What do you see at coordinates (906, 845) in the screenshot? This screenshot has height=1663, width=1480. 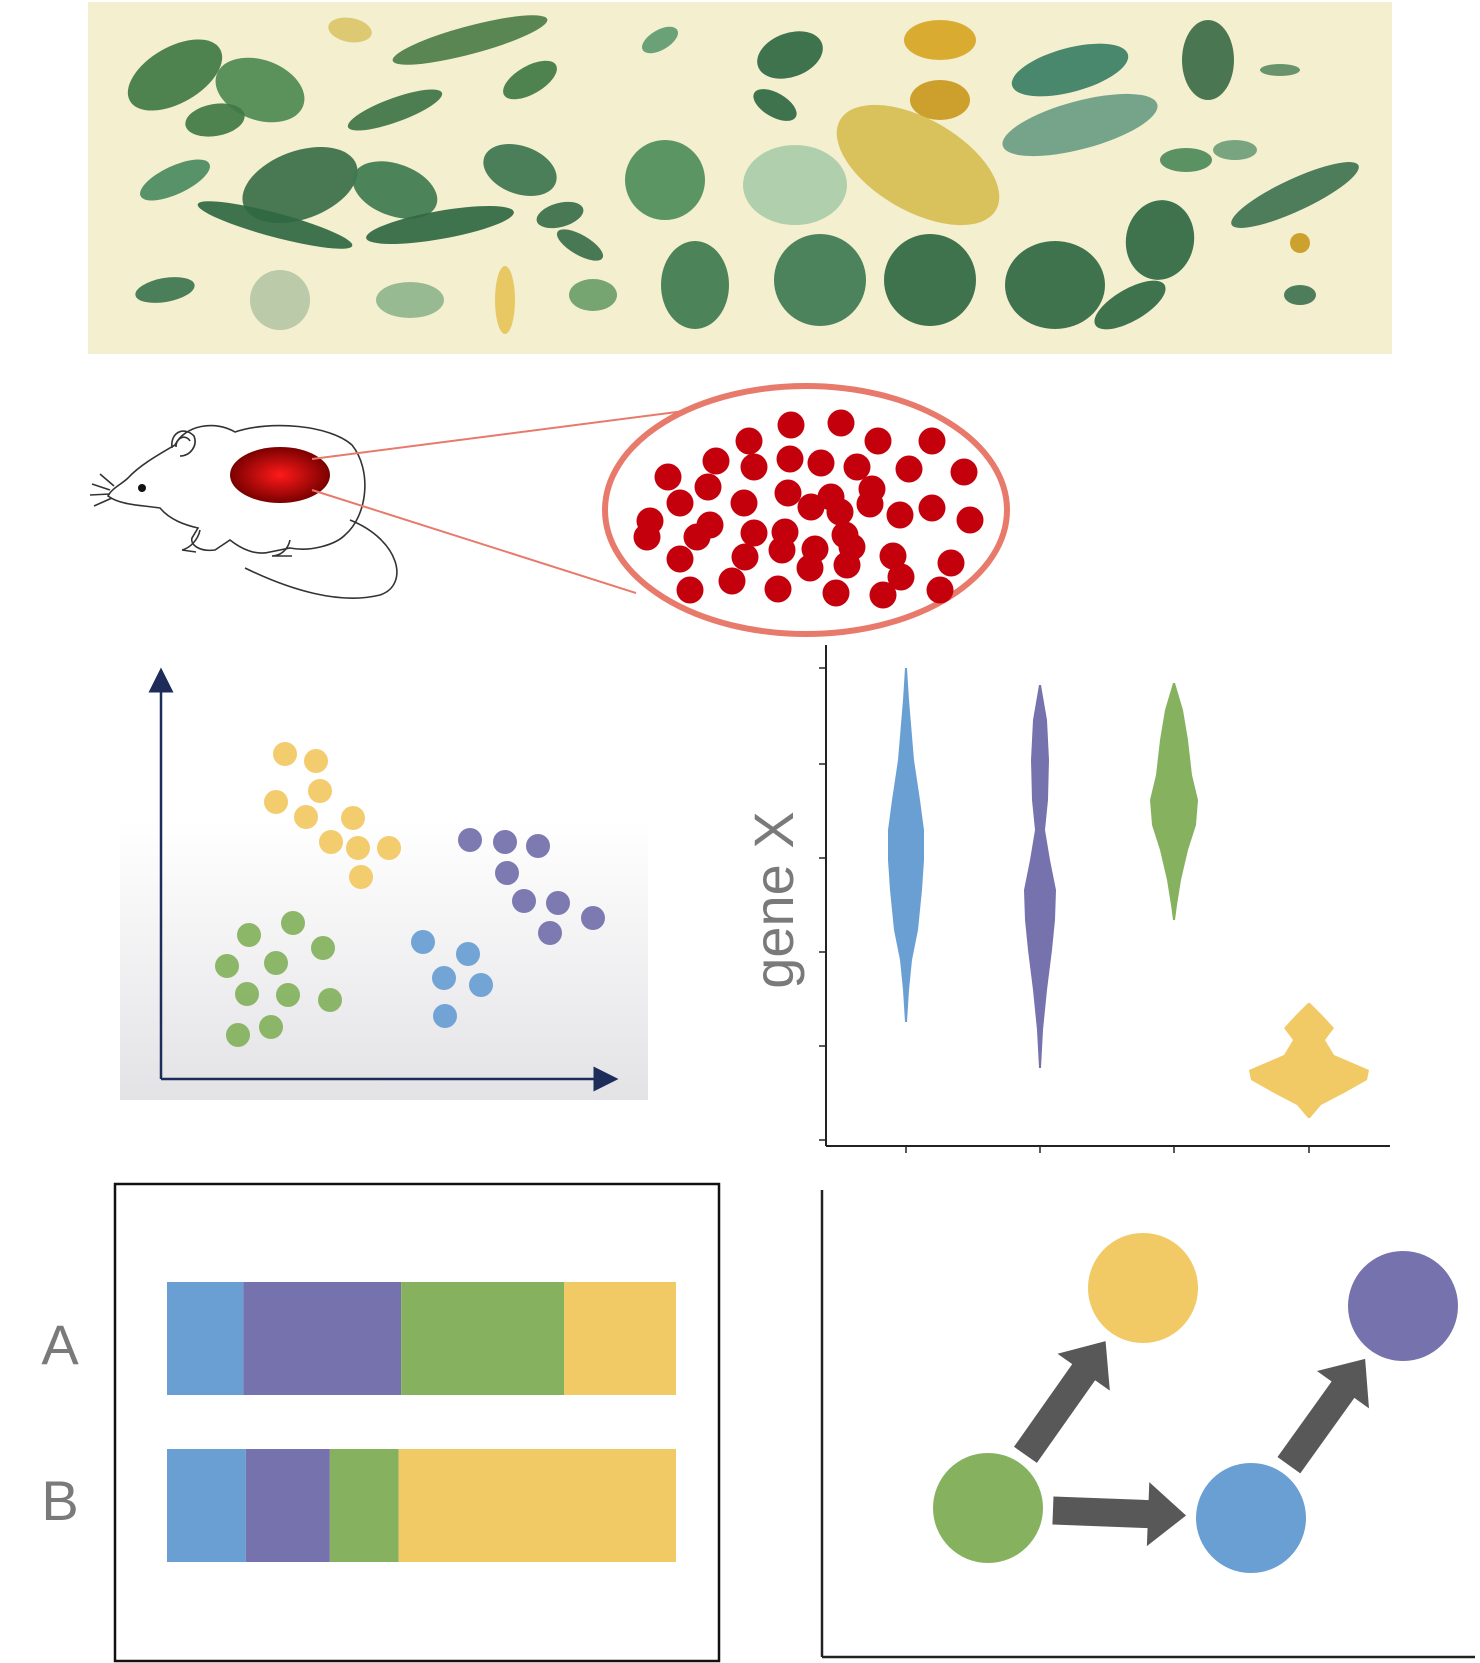 I see `violin-blue` at bounding box center [906, 845].